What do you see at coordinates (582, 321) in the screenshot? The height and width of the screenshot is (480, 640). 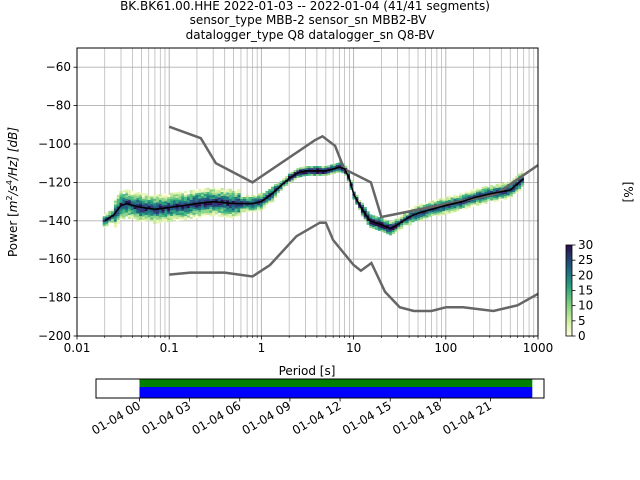 I see `colorbar-tick-label: 5` at bounding box center [582, 321].